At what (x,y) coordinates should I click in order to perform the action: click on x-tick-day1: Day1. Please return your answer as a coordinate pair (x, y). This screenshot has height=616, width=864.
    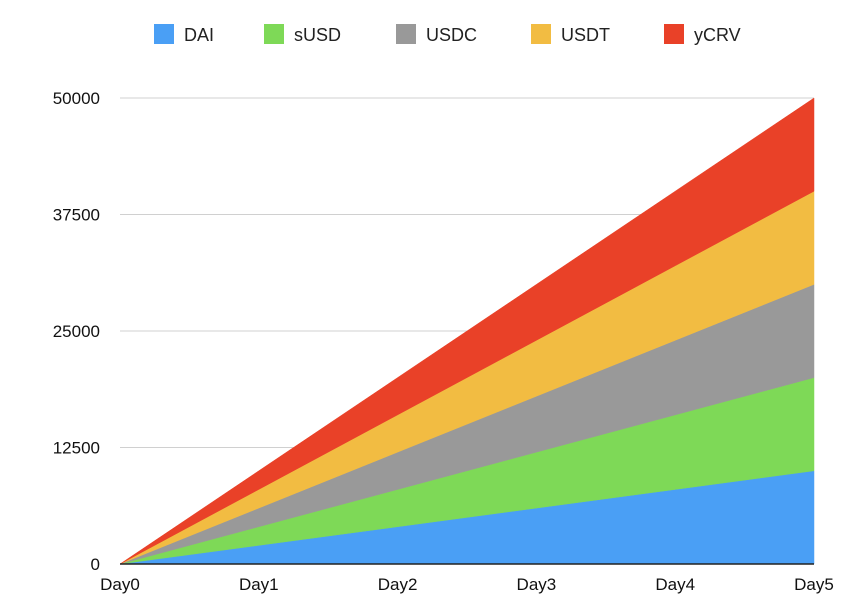
    Looking at the image, I should click on (259, 584).